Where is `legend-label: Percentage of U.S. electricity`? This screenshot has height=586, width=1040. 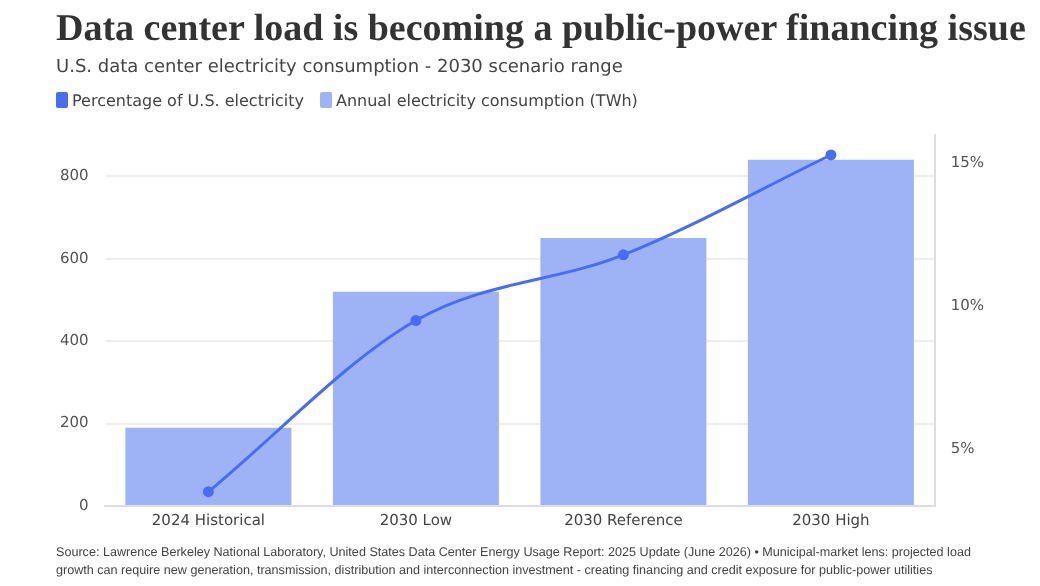
legend-label: Percentage of U.S. electricity is located at coordinates (187, 101).